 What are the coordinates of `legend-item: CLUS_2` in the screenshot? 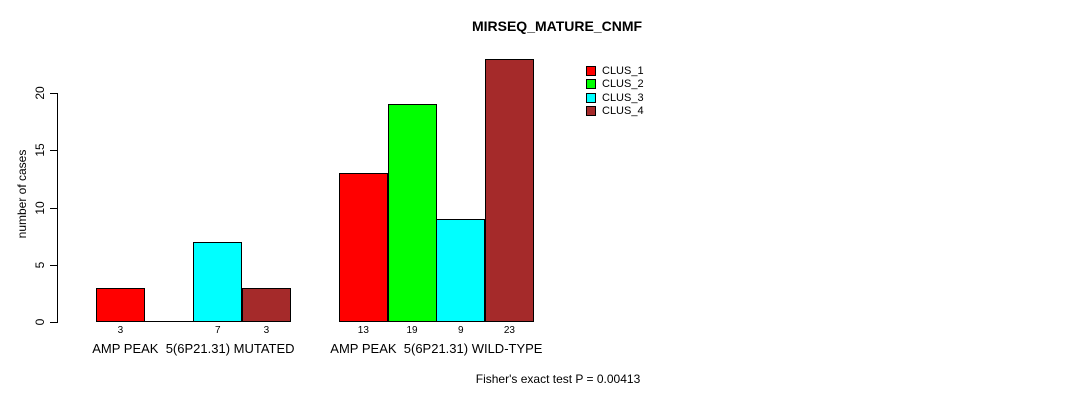 It's located at (615, 84).